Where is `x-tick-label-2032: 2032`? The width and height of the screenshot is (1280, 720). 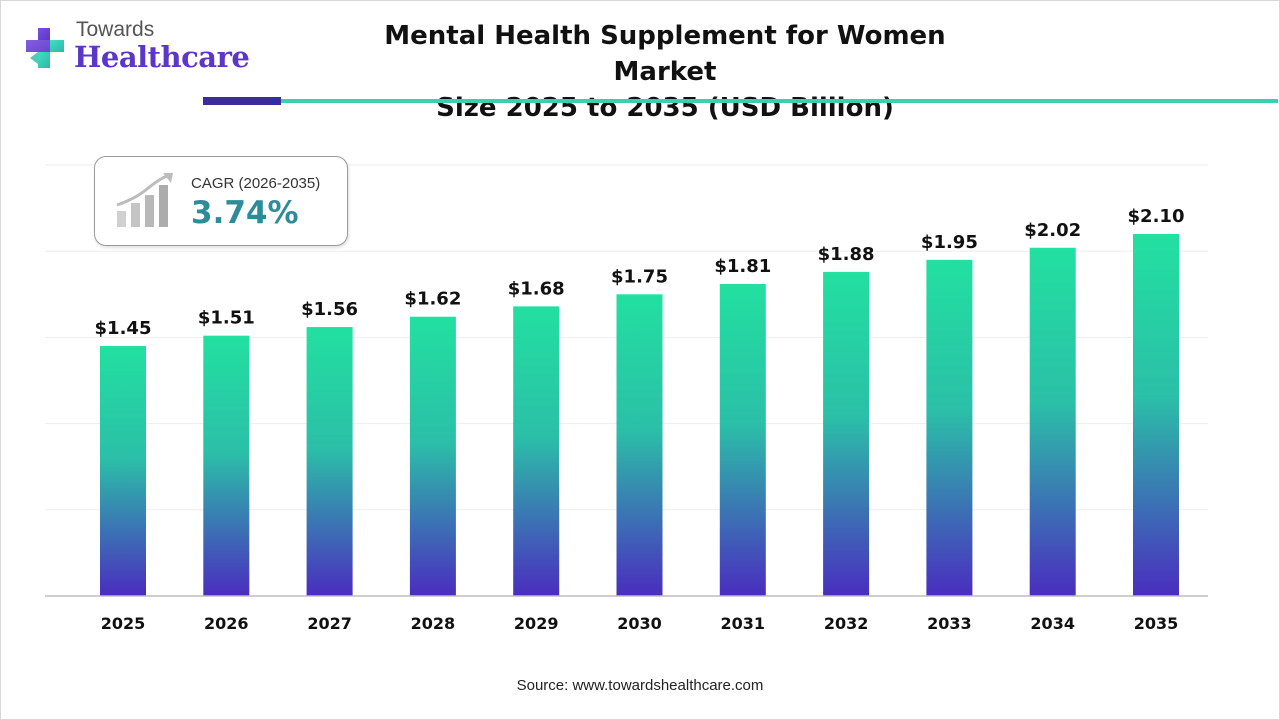
x-tick-label-2032: 2032 is located at coordinates (846, 623).